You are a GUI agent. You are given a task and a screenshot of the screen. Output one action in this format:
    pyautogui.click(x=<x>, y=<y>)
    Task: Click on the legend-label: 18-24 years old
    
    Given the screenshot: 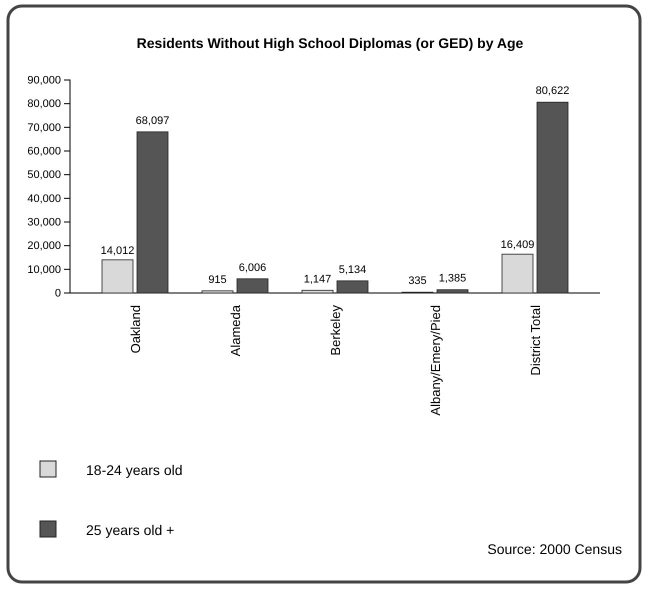 What is the action you would take?
    pyautogui.click(x=134, y=470)
    